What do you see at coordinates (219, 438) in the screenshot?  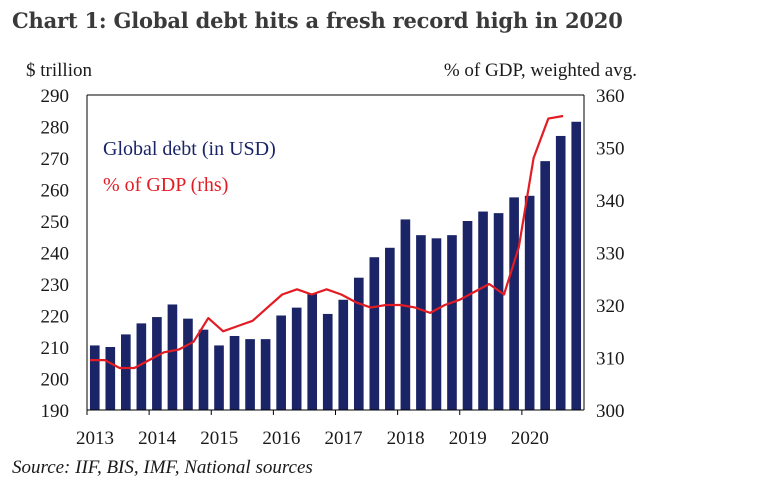 I see `x-tick-label: 2015` at bounding box center [219, 438].